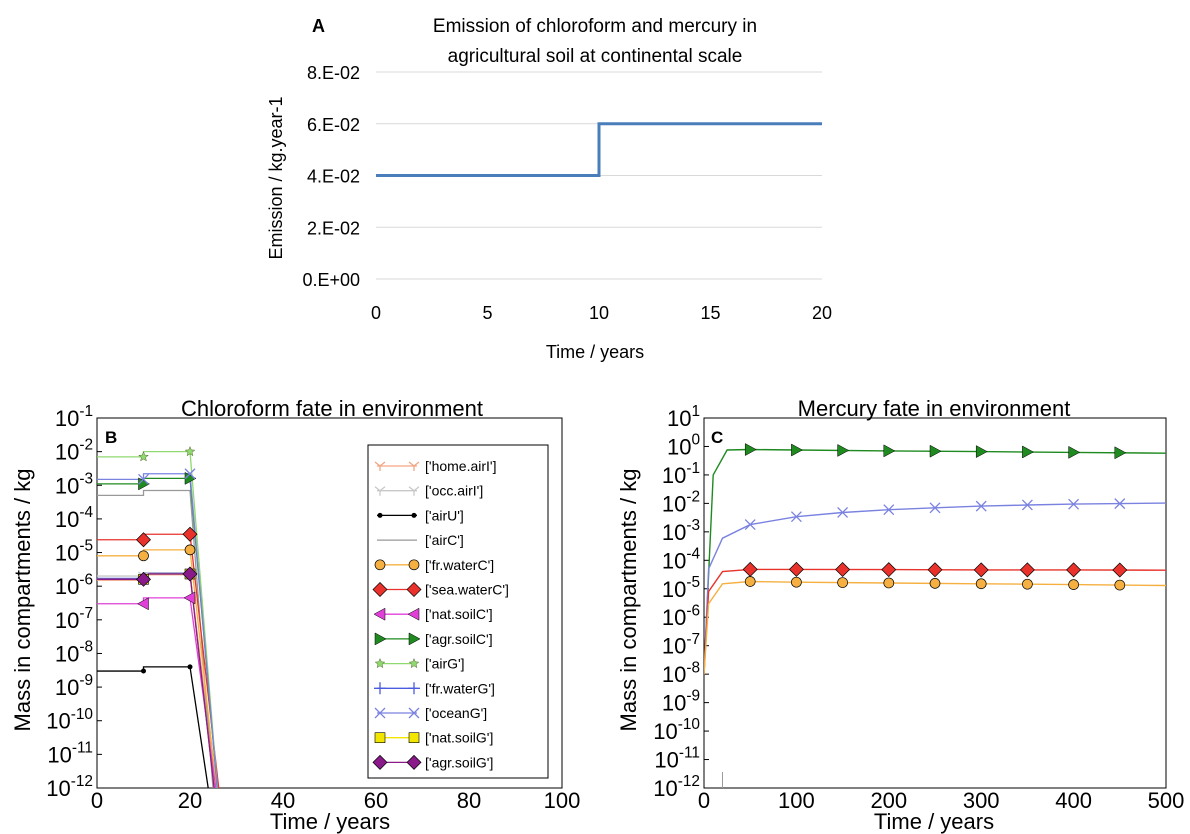 The height and width of the screenshot is (834, 1190). I want to click on panel-c-x-tick-label: 500, so click(1166, 800).